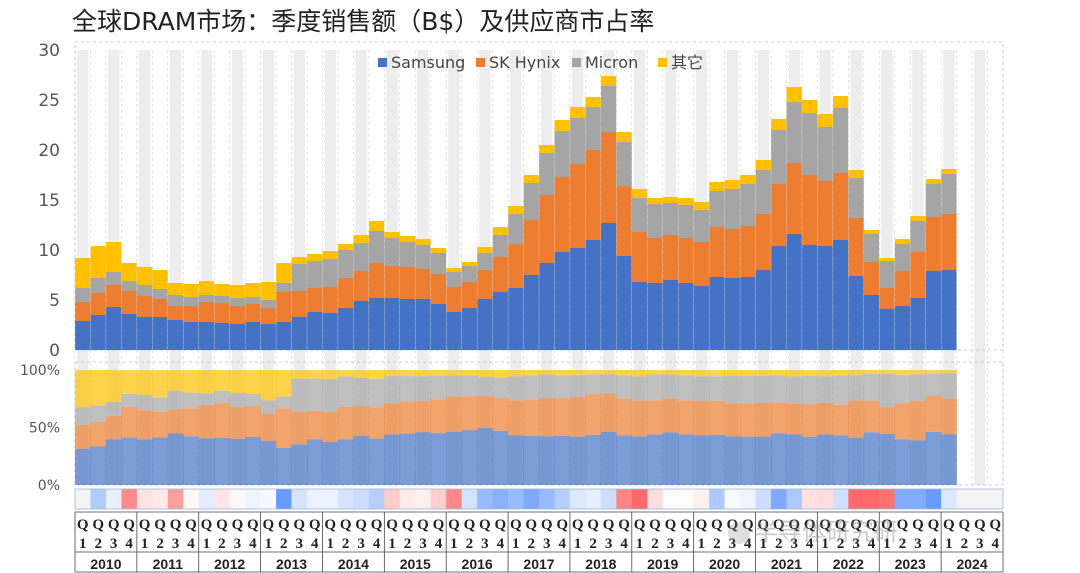 The width and height of the screenshot is (1080, 573). Describe the element at coordinates (739, 533) in the screenshot. I see `wechat-logo-icon` at that location.